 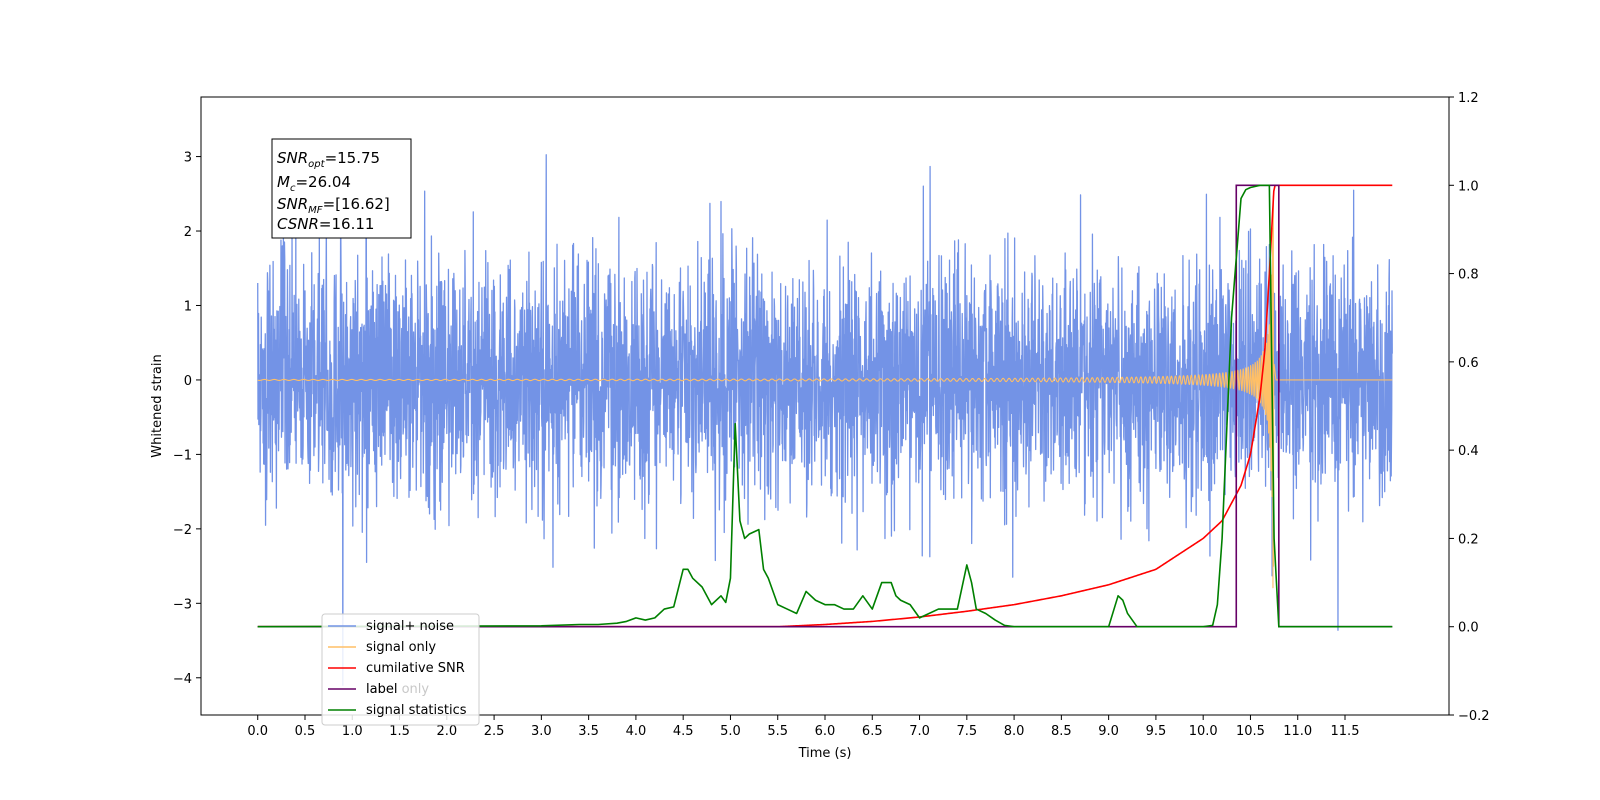 What do you see at coordinates (187, 419) in the screenshot?
I see `y-axis-left: 3 2 1 0 −1 −2 −3 −4` at bounding box center [187, 419].